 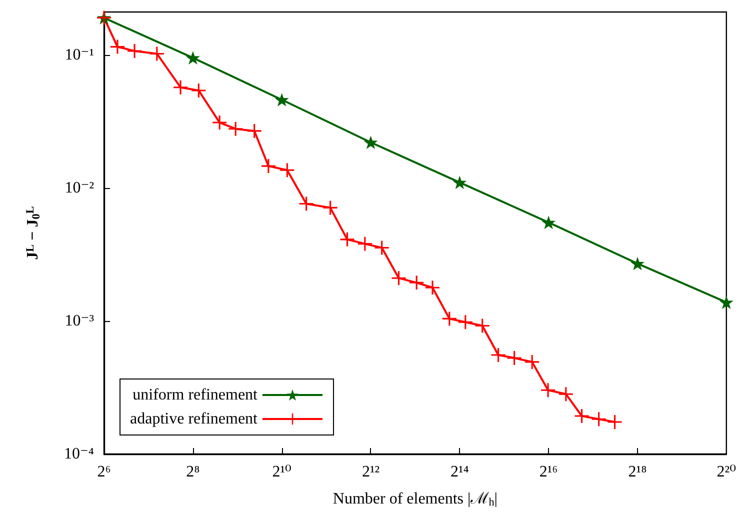 I want to click on x-tick-label: 2²⁰, so click(x=726, y=472).